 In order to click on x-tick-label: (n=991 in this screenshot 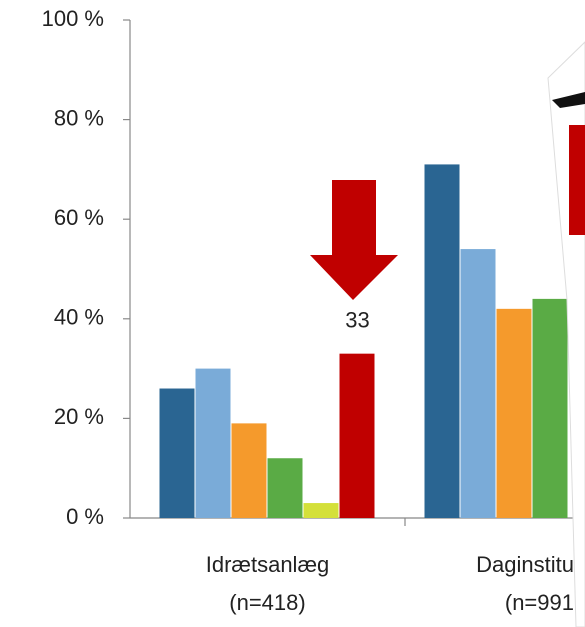, I will do `click(539, 602)`.